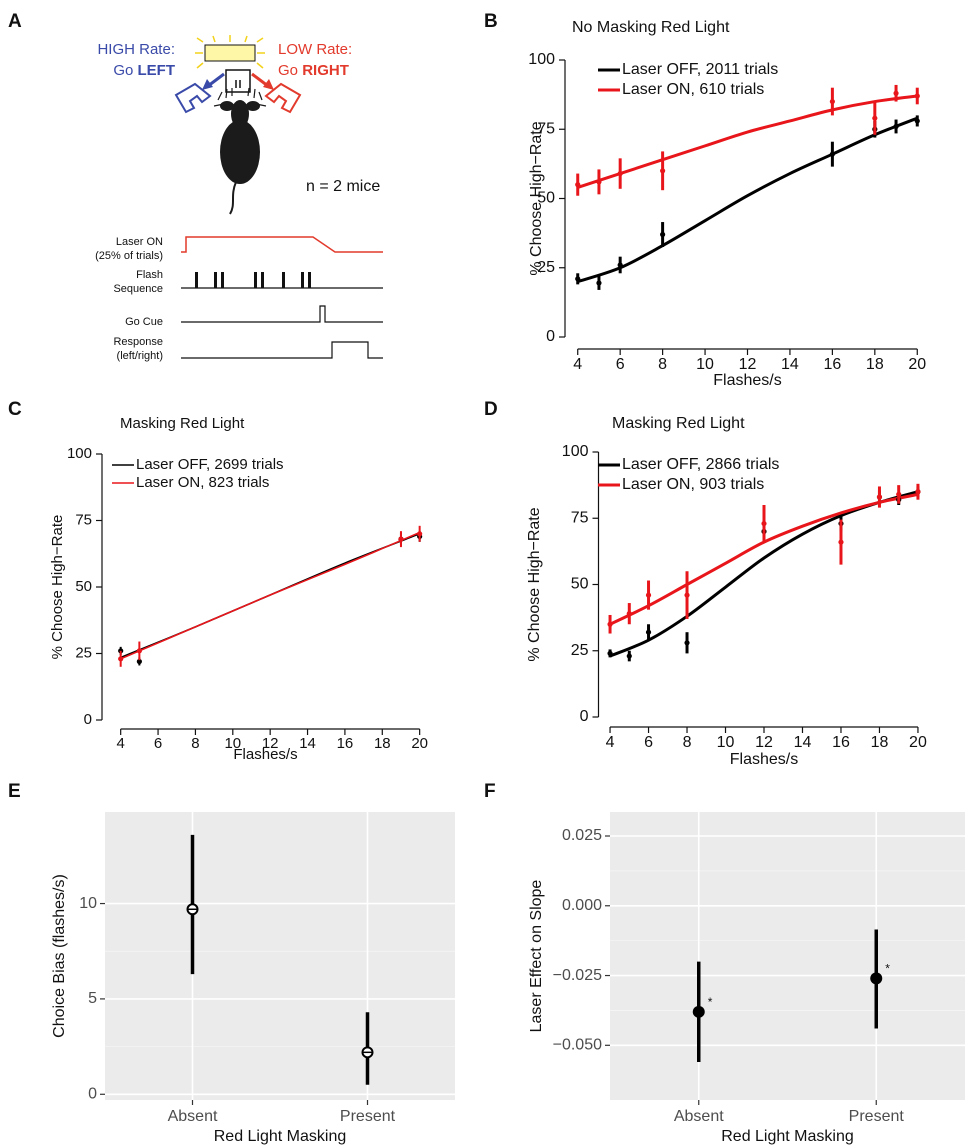  Describe the element at coordinates (15, 21) in the screenshot. I see `panel-letter: A` at that location.